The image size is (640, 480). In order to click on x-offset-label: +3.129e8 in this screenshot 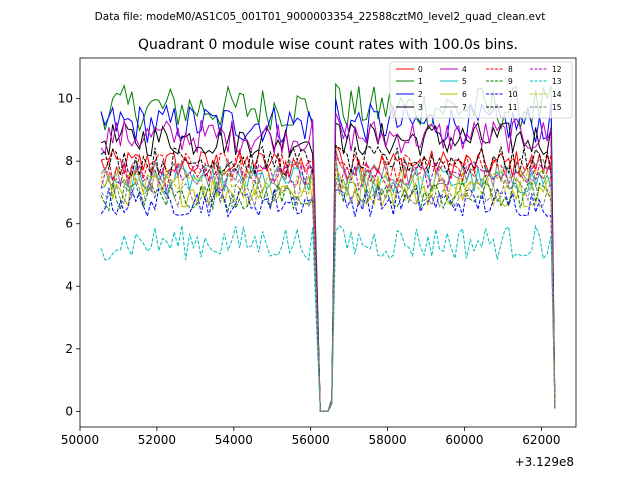, I will do `click(544, 462)`.